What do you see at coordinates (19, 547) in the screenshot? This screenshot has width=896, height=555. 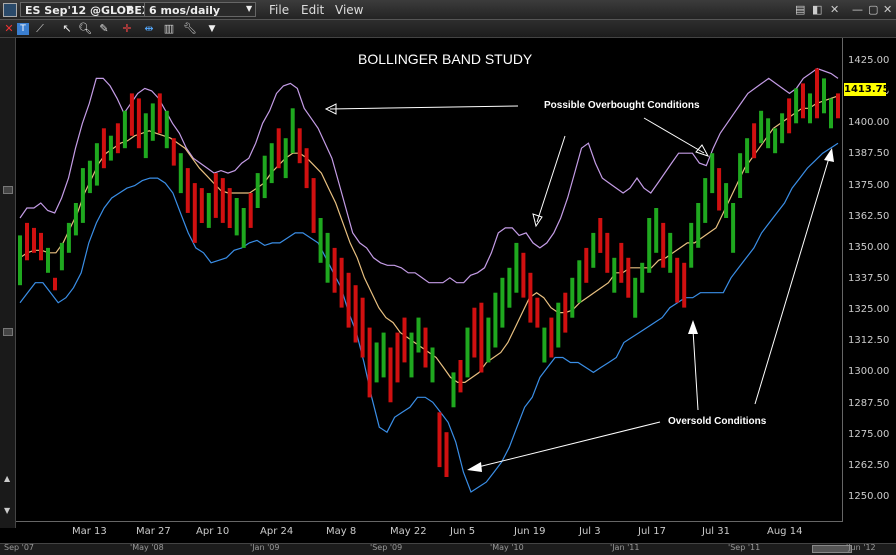 I see `timeline-tick-label: Sep '07` at bounding box center [19, 547].